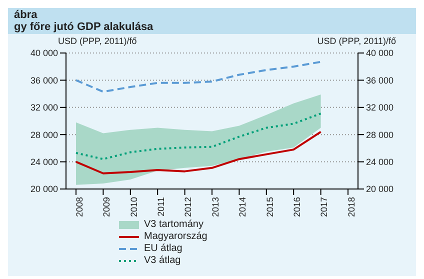 This screenshot has height=279, width=424. What do you see at coordinates (44, 53) in the screenshot?
I see `y-tick-label: 40 000` at bounding box center [44, 53].